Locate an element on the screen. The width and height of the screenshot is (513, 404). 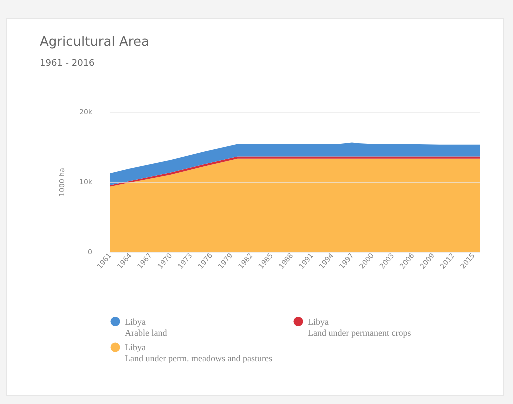
chart-subtitle: 1961 - 2016 is located at coordinates (68, 64).